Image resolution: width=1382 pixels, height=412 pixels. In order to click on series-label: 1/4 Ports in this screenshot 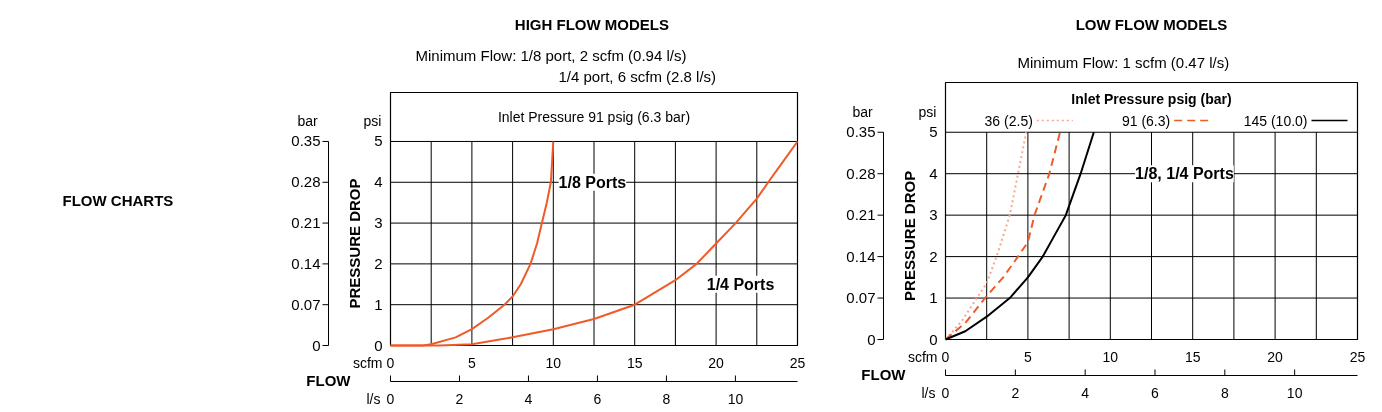, I will do `click(740, 284)`.